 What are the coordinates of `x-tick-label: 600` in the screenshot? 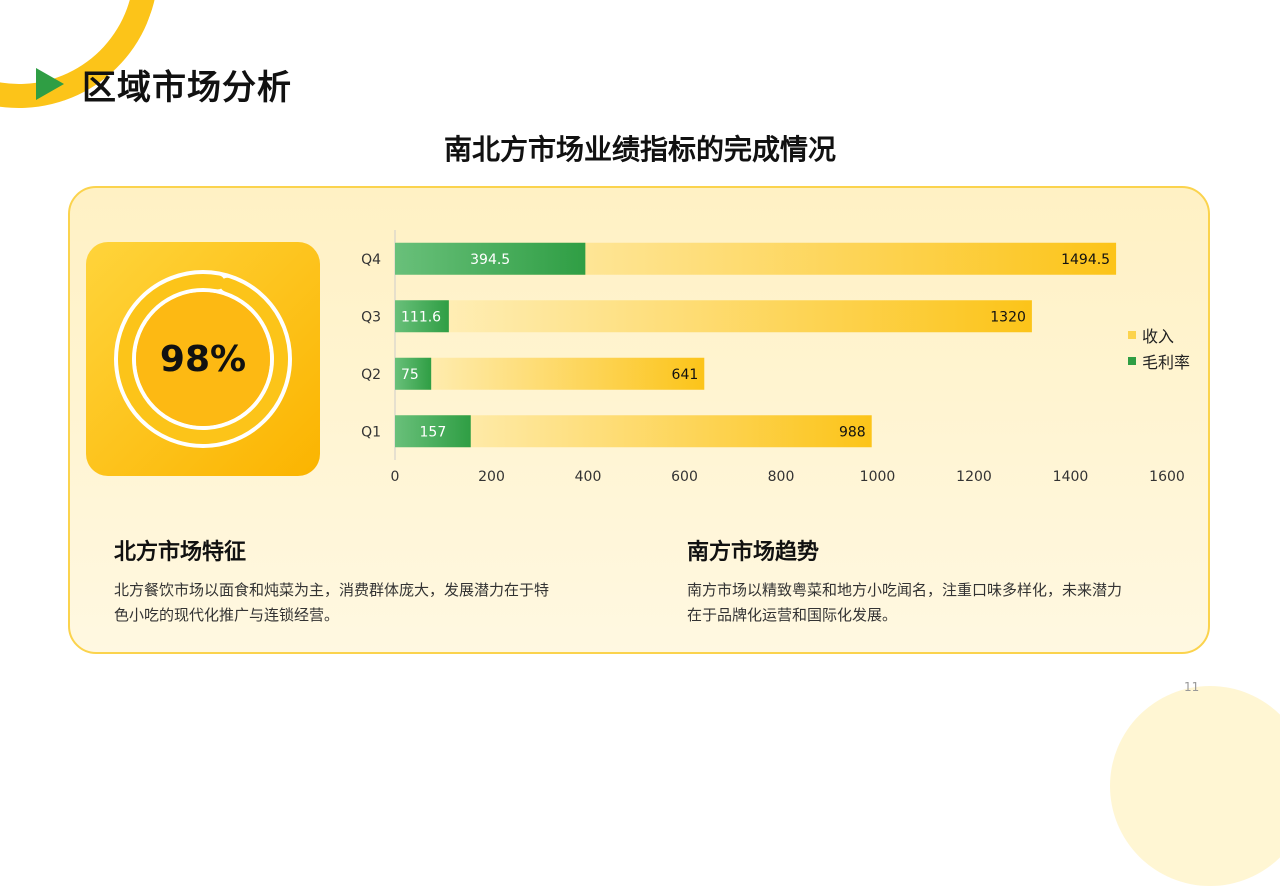 It's located at (684, 477).